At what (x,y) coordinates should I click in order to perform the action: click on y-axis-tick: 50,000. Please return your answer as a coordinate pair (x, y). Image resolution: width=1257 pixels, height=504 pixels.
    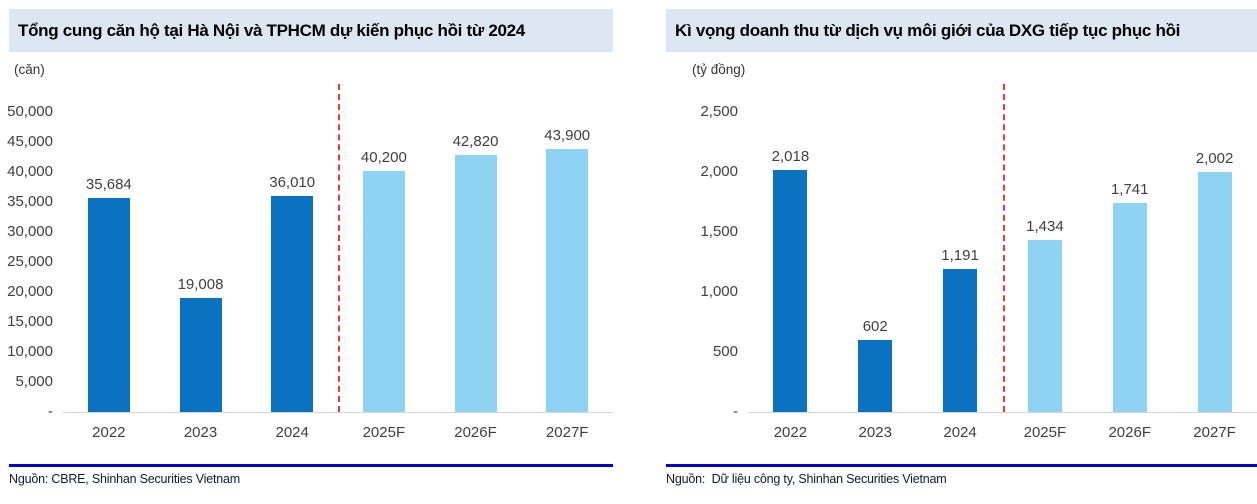
    Looking at the image, I should click on (30, 111).